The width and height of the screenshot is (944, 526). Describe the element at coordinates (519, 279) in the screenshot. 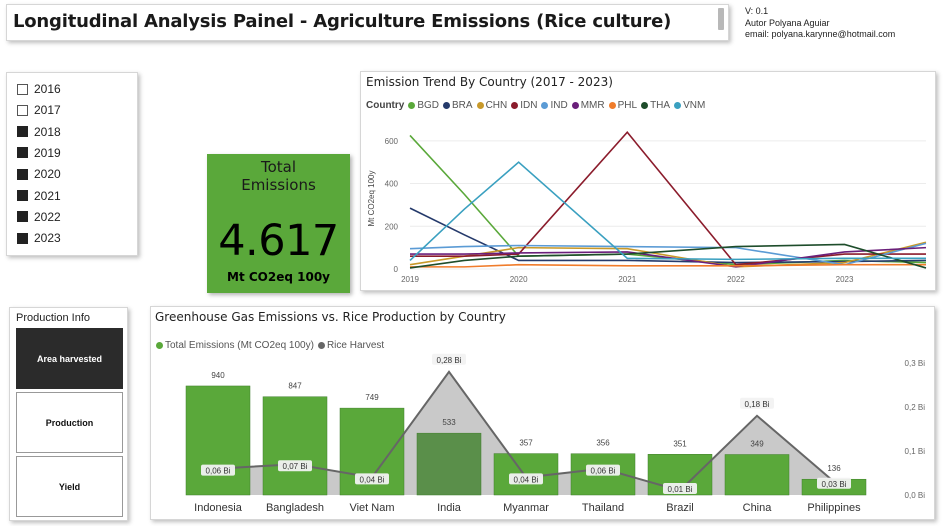

I see `x-tick-label: 2020` at that location.